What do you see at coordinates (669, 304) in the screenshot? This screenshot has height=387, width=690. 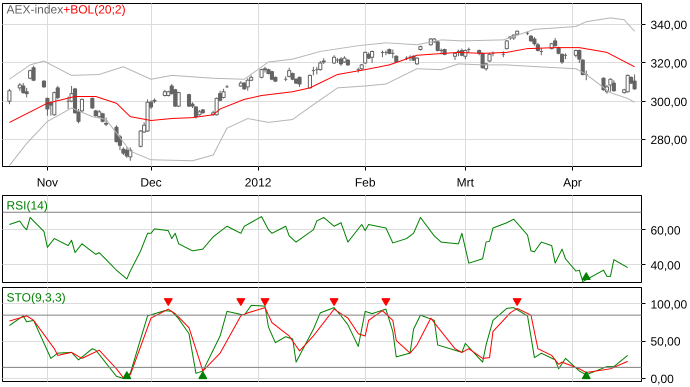 I see `y-tick-label: 100,00` at bounding box center [669, 304].